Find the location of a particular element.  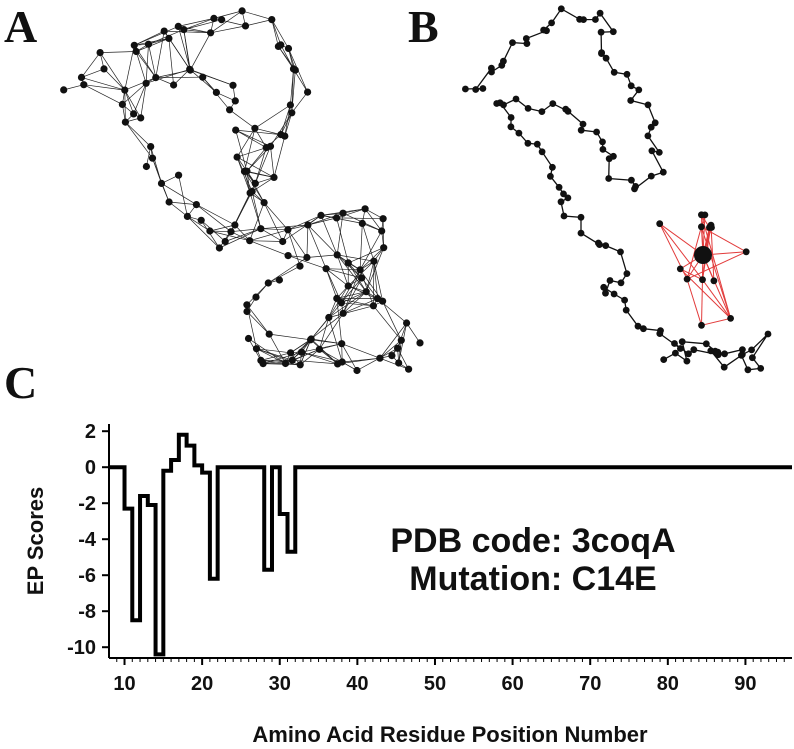

y-tick-label: -2 is located at coordinates (87, 504).